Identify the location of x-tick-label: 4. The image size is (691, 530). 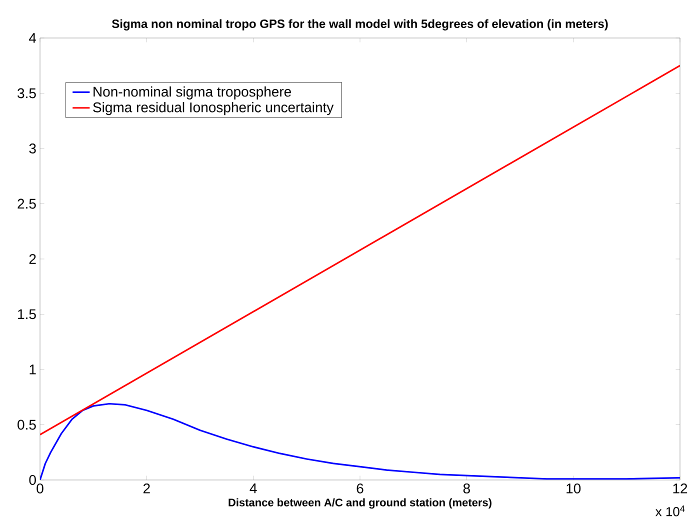
(253, 489).